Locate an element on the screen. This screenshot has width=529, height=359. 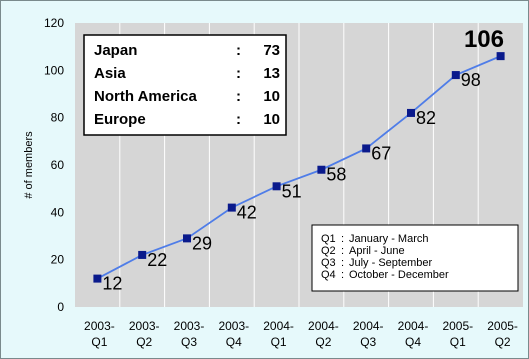
x-tick-label: 2004-Q1 is located at coordinates (278, 334).